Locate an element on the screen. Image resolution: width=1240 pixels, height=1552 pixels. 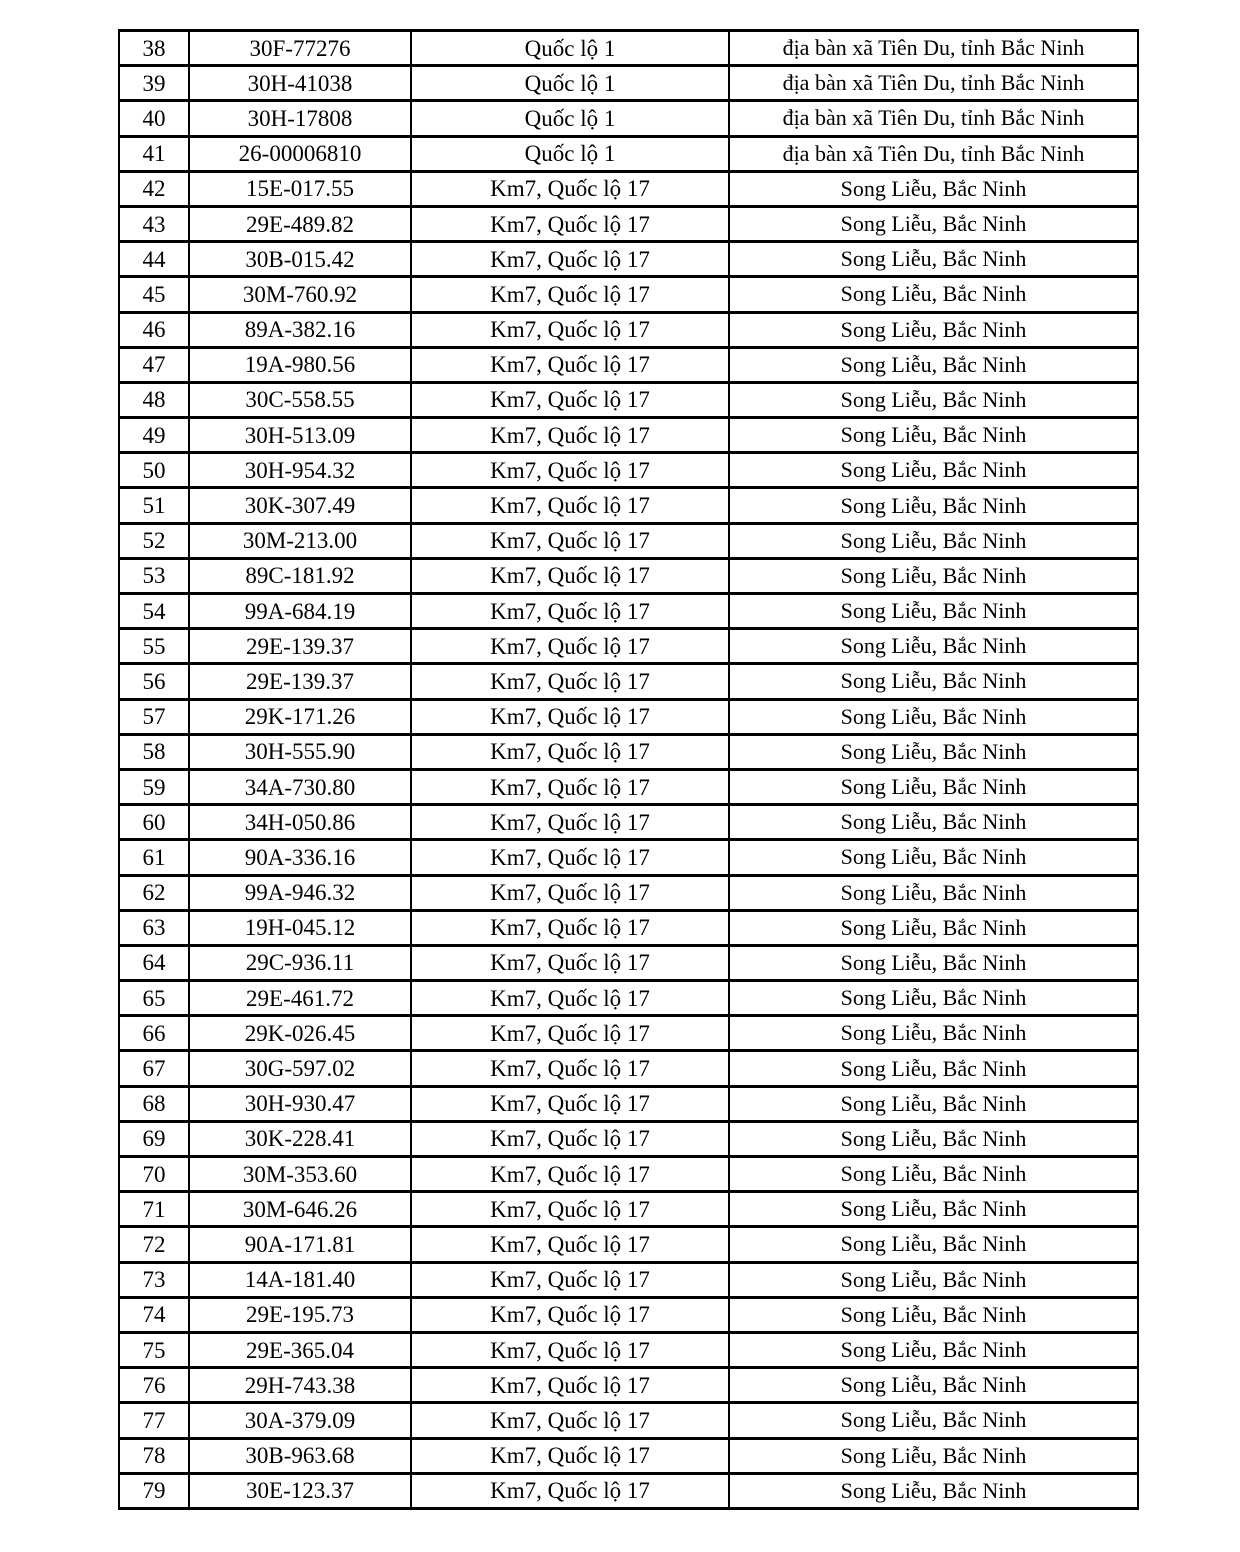
plate-cell: 19H-045.12 is located at coordinates (300, 927).